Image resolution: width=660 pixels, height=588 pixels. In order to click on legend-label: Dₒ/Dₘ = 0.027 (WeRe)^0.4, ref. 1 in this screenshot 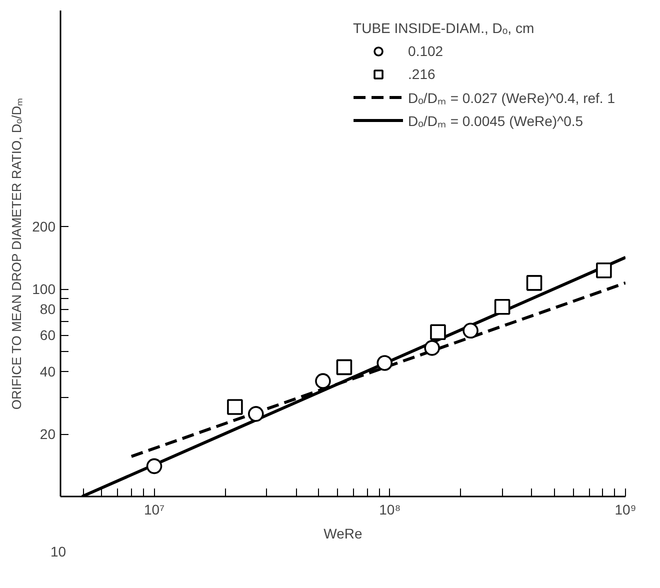, I will do `click(511, 97)`.